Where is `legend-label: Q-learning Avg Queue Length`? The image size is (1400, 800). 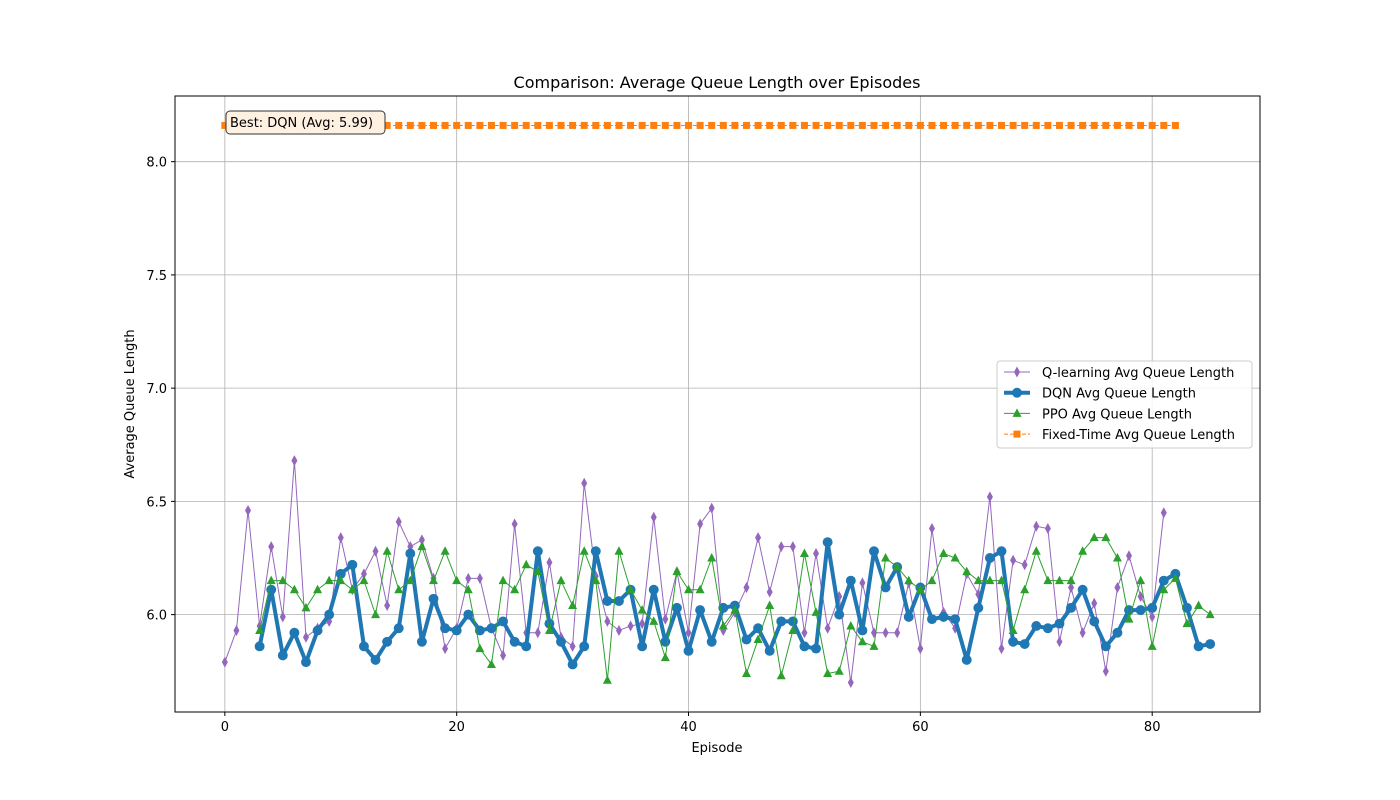
legend-label: Q-learning Avg Queue Length is located at coordinates (1138, 373).